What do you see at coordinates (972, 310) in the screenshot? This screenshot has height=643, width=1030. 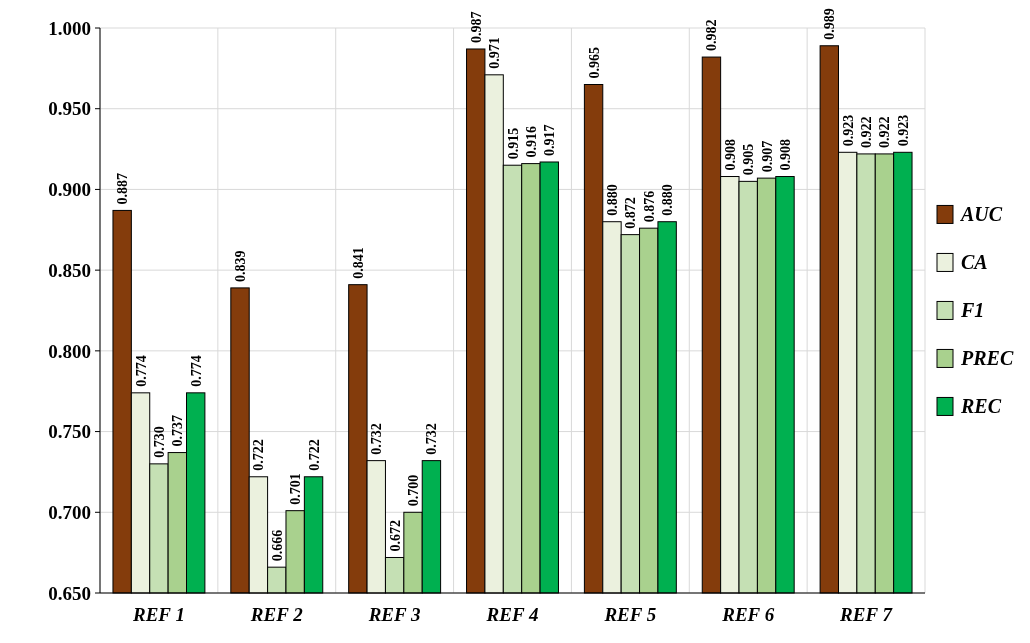 I see `legend-label: F1` at bounding box center [972, 310].